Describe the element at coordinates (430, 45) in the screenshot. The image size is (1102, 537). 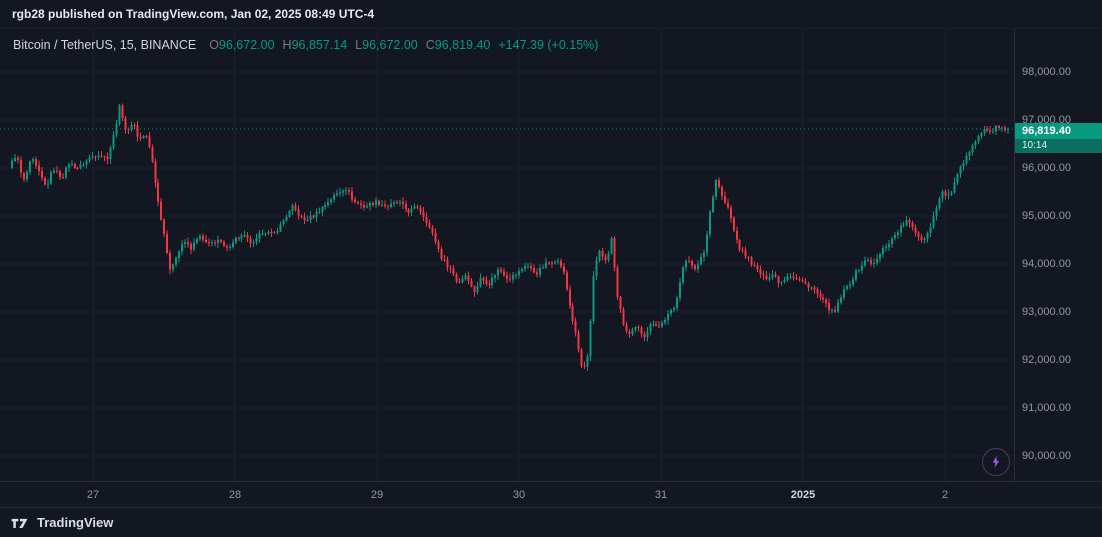
I see `ohlc-close-label: C` at that location.